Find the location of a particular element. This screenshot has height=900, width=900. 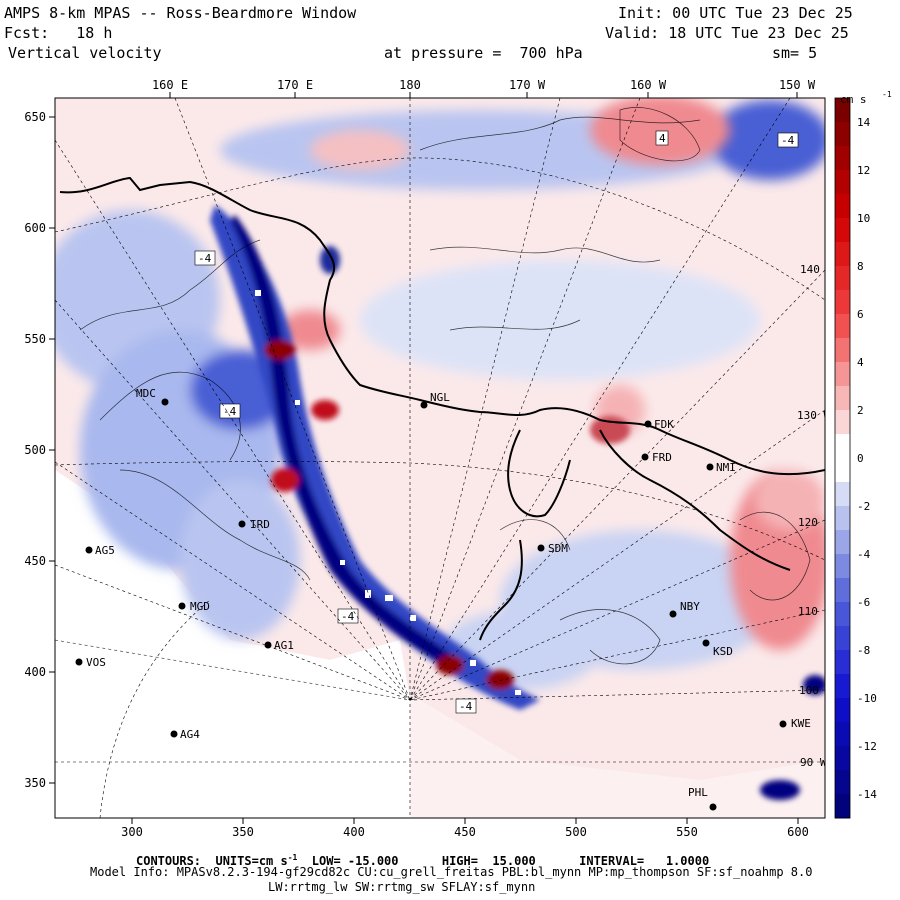

left-tick-label: 600 is located at coordinates (35, 228).